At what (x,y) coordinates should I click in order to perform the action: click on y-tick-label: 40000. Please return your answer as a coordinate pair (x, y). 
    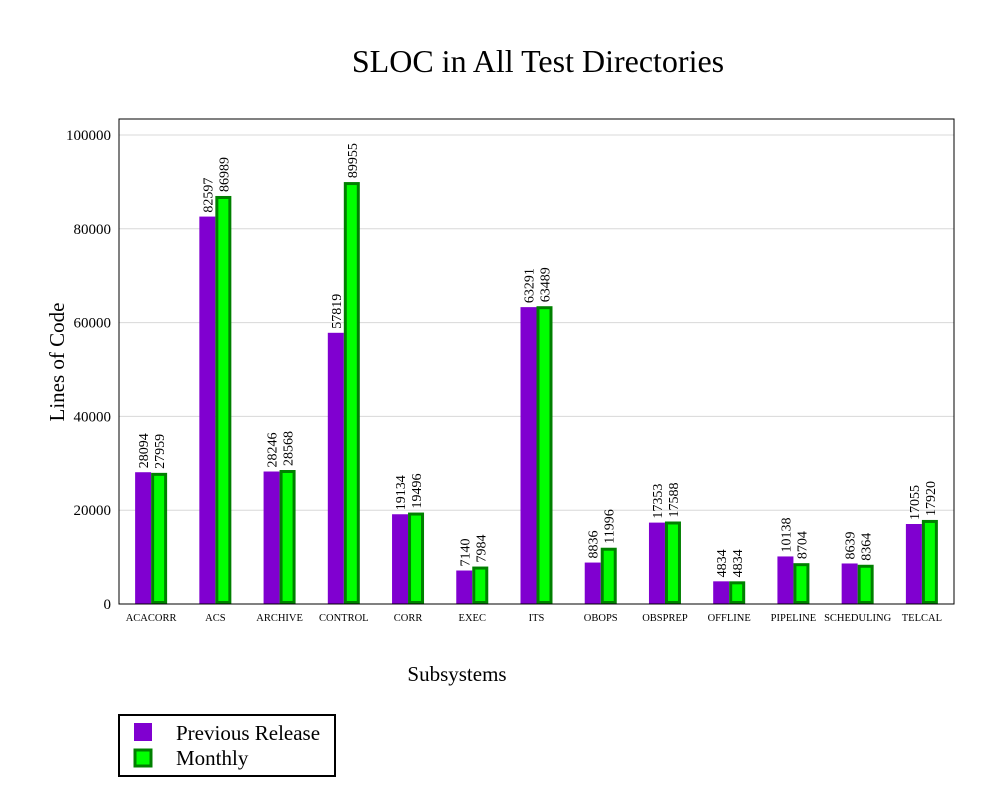
    Looking at the image, I should click on (93, 417).